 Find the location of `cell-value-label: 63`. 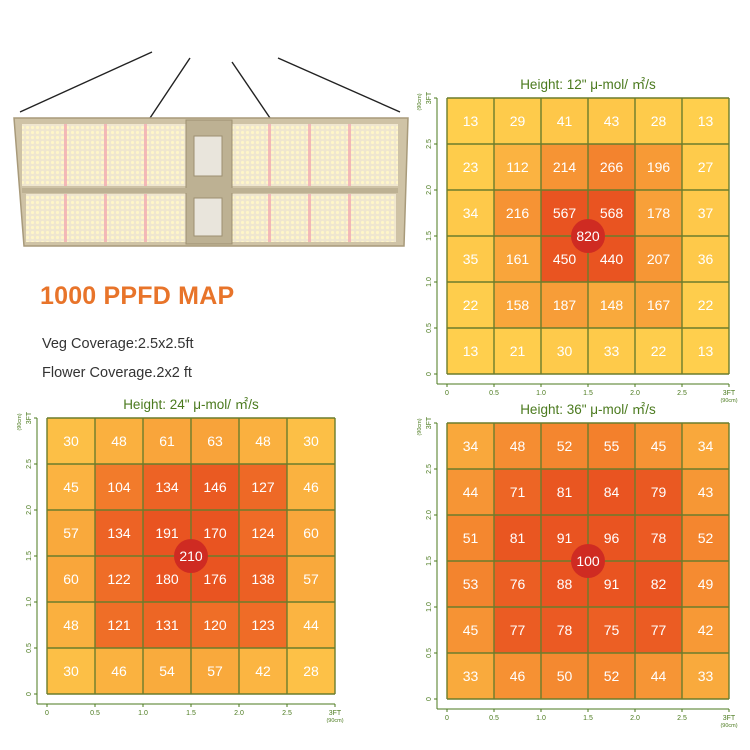

cell-value-label: 63 is located at coordinates (215, 441).